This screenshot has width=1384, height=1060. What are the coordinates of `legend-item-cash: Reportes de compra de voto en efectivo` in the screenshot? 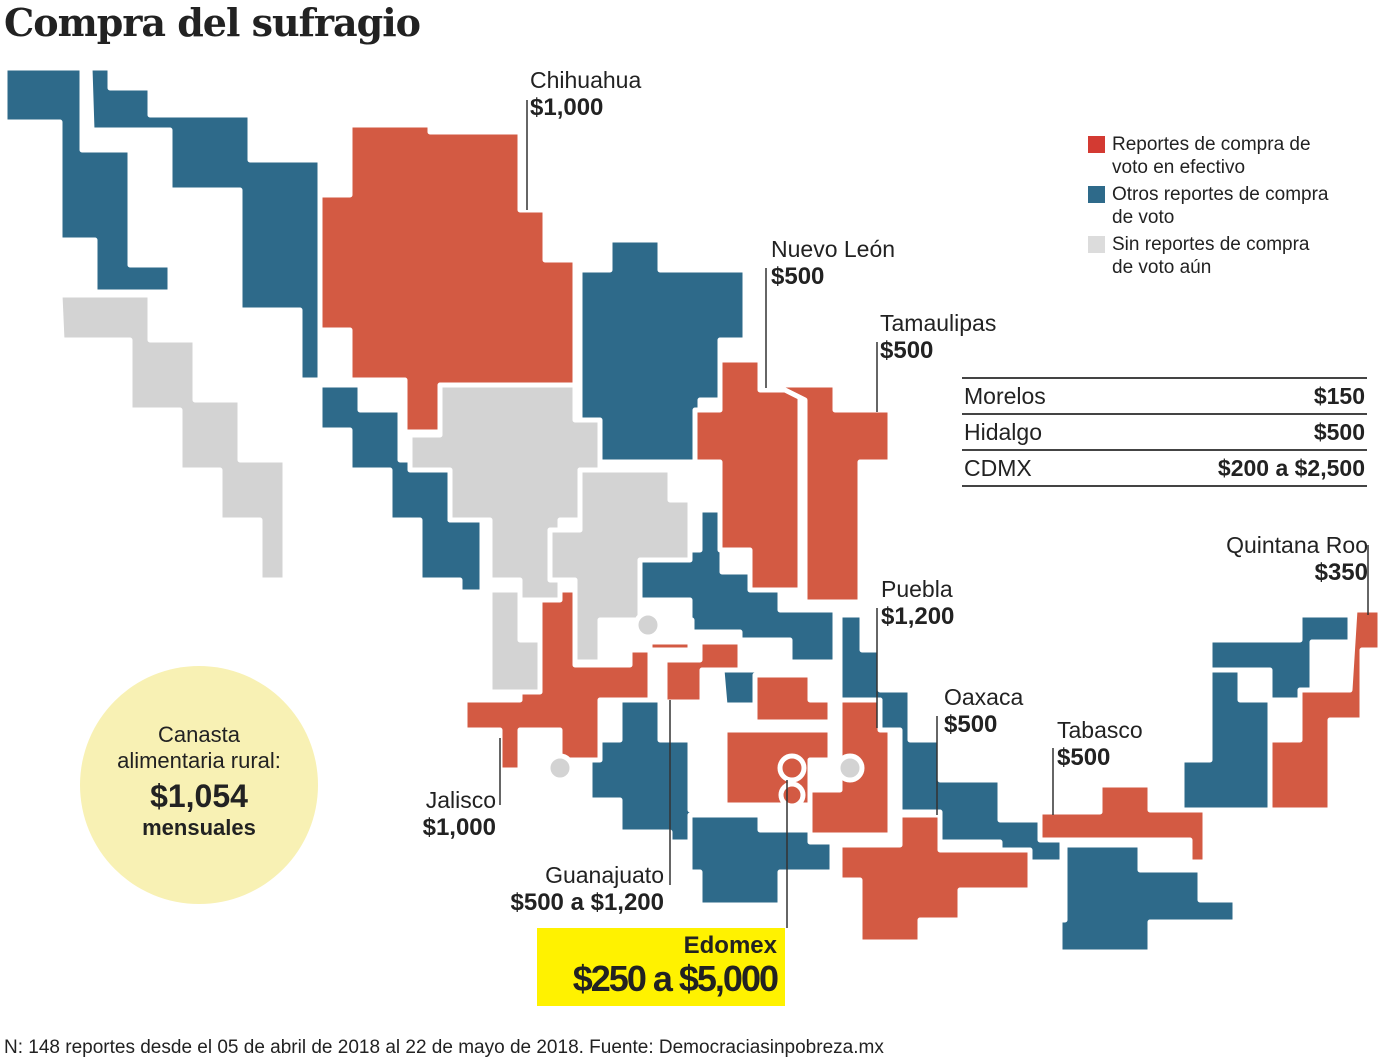 It's located at (1210, 156).